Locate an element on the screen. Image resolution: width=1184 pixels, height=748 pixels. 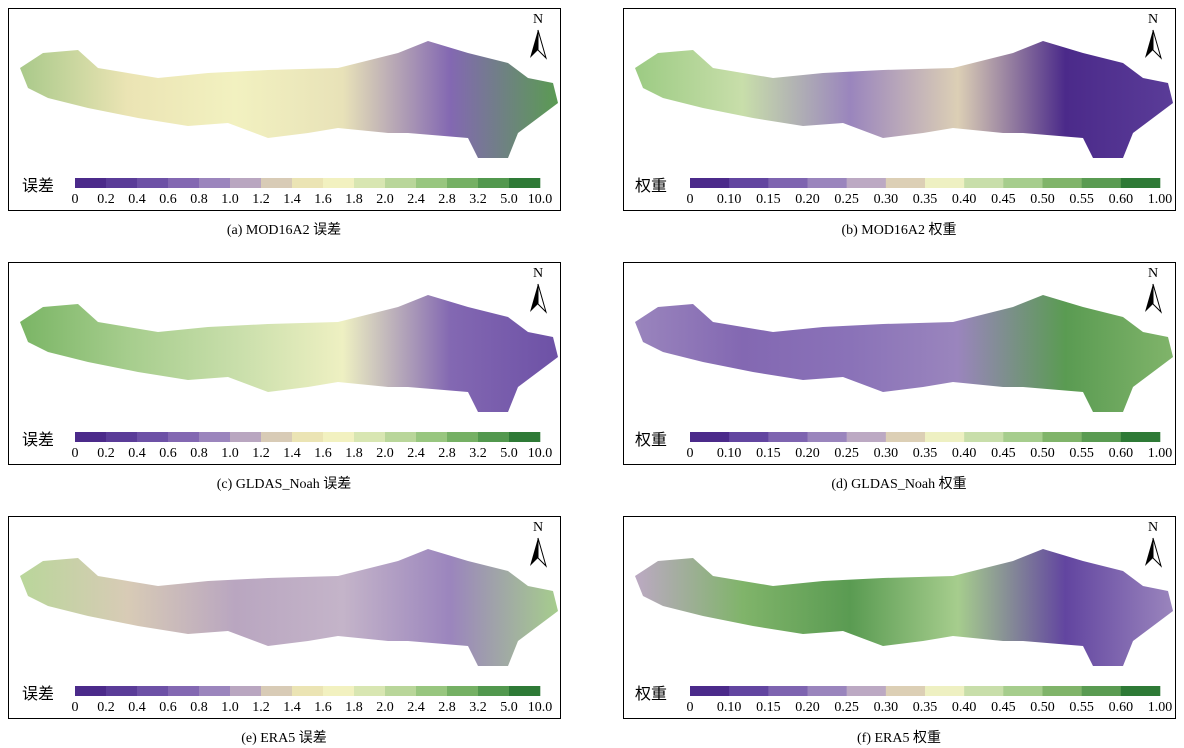
legend-label: 2.4 is located at coordinates (416, 707).